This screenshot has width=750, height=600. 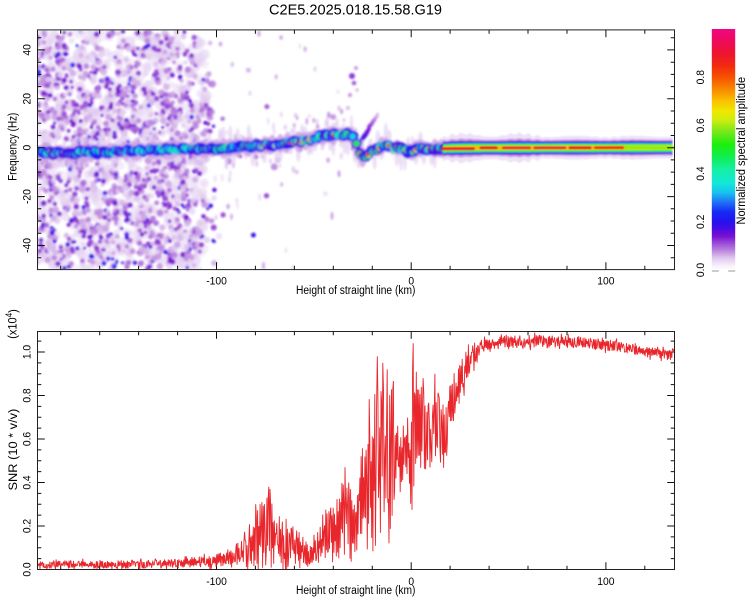 What do you see at coordinates (27, 196) in the screenshot?
I see `svg-text: -20` at bounding box center [27, 196].